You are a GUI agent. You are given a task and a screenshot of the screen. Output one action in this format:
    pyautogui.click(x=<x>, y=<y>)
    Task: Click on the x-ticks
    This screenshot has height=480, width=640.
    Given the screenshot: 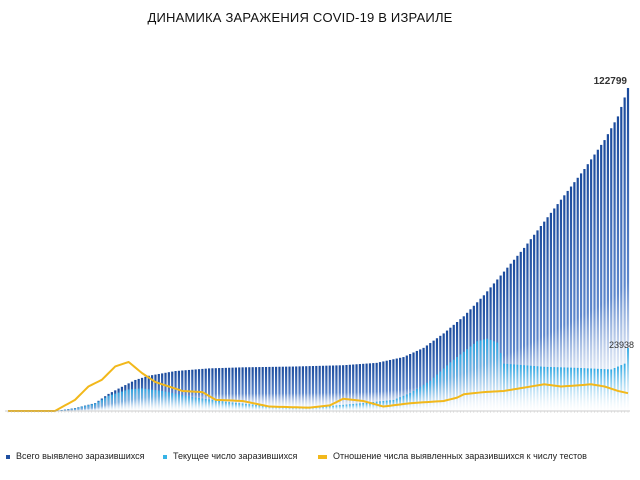 What is the action you would take?
    pyautogui.click(x=318, y=412)
    